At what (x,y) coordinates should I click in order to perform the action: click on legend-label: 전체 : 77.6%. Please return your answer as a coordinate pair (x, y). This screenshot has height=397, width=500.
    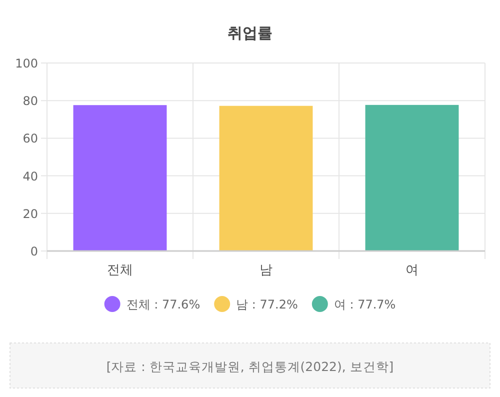
    Looking at the image, I should click on (163, 305).